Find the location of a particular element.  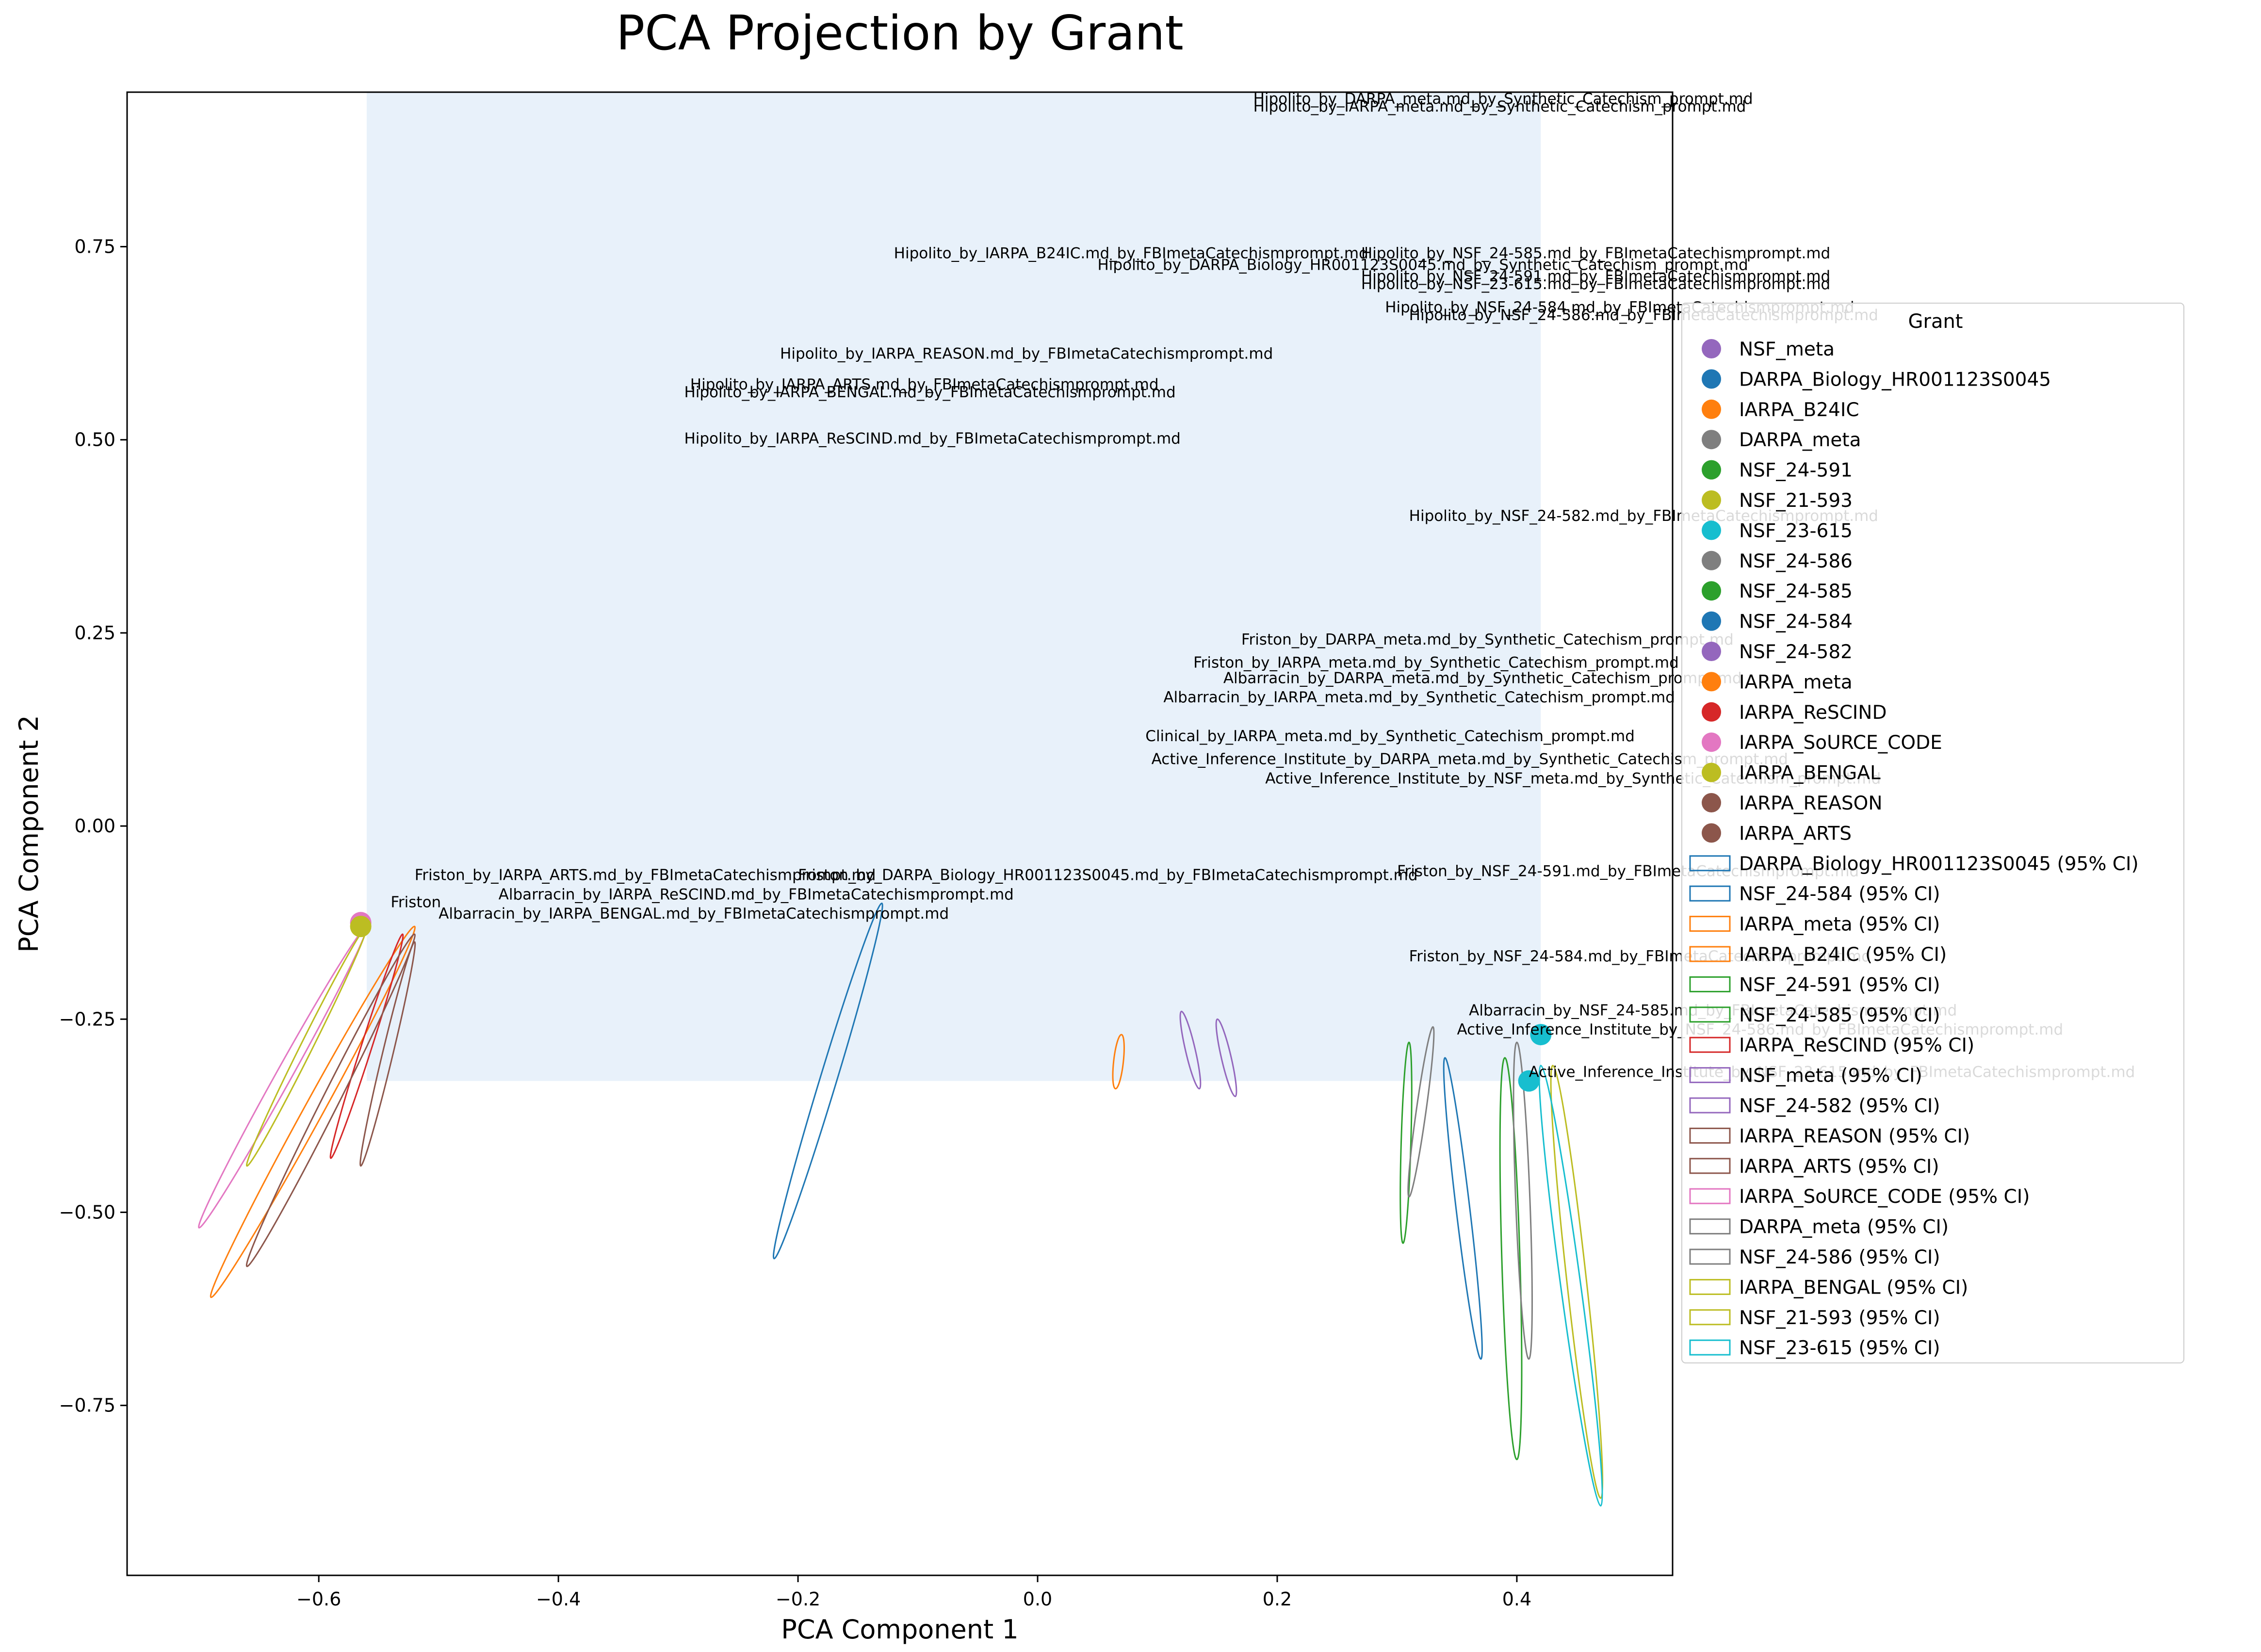

legend-label: NSF_24-586 (95% CI) is located at coordinates (1840, 1257).